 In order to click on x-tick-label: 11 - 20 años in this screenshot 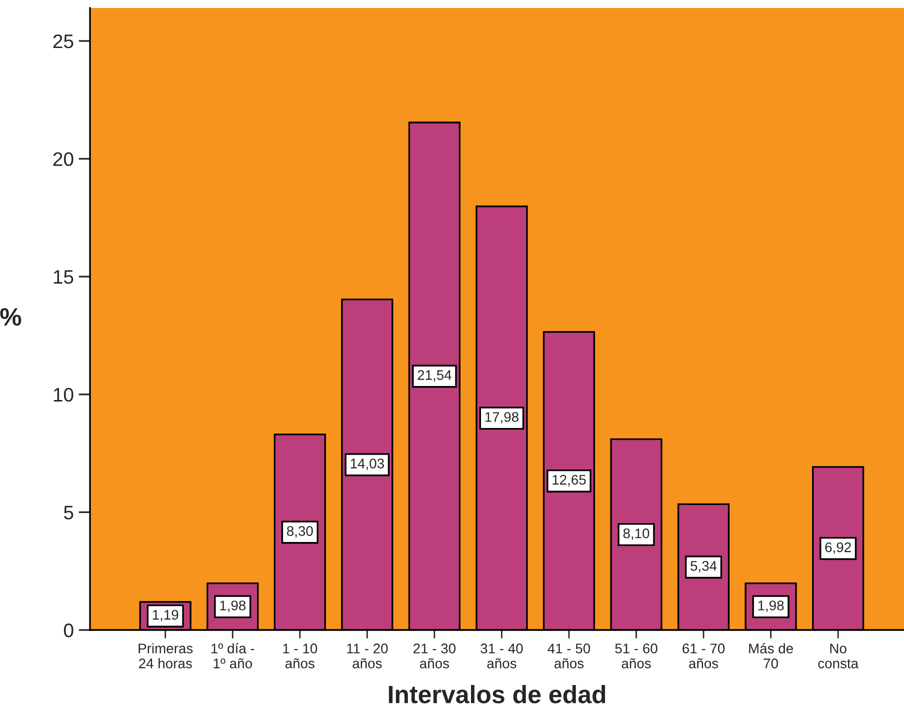, I will do `click(367, 656)`.